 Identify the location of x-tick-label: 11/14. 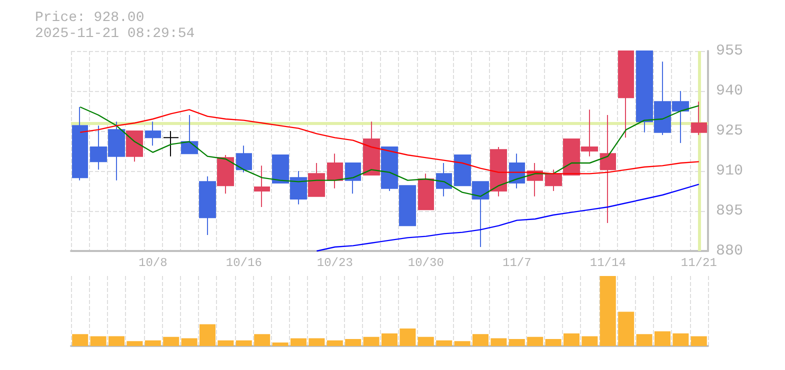
(608, 263).